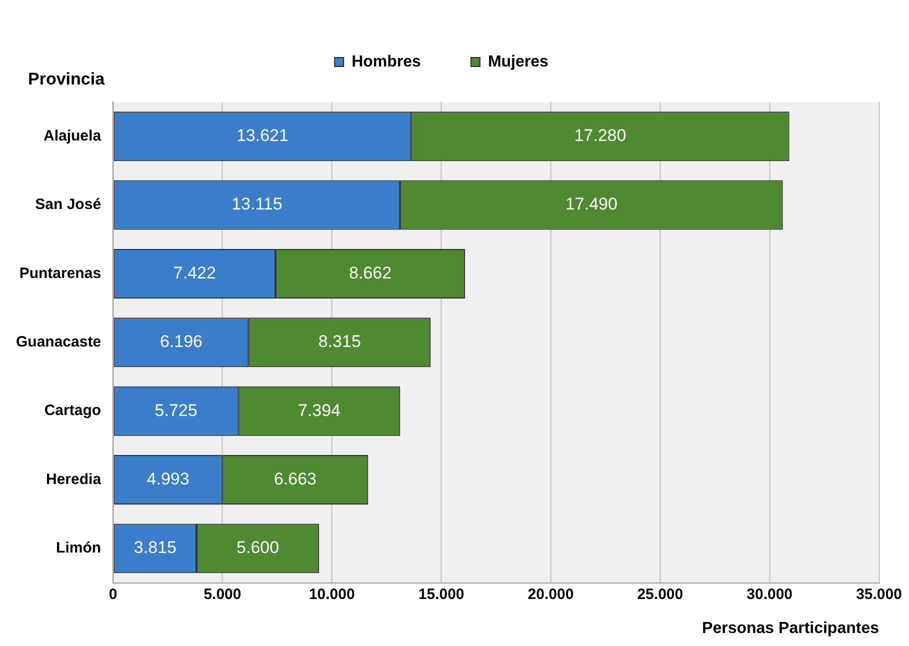 The height and width of the screenshot is (646, 909). Describe the element at coordinates (181, 342) in the screenshot. I see `data-label: 6.196` at that location.